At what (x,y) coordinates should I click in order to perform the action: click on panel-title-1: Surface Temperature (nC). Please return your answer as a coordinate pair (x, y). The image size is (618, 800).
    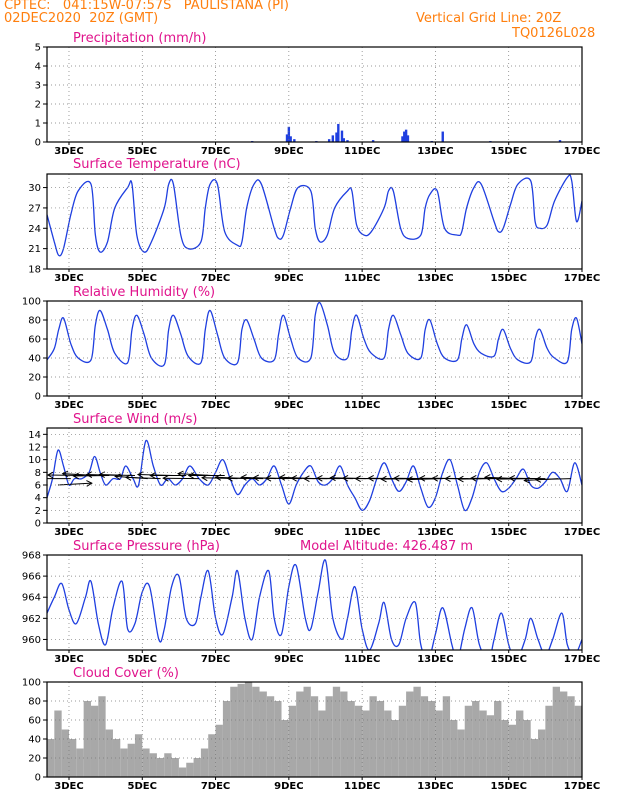
    Looking at the image, I should click on (157, 164).